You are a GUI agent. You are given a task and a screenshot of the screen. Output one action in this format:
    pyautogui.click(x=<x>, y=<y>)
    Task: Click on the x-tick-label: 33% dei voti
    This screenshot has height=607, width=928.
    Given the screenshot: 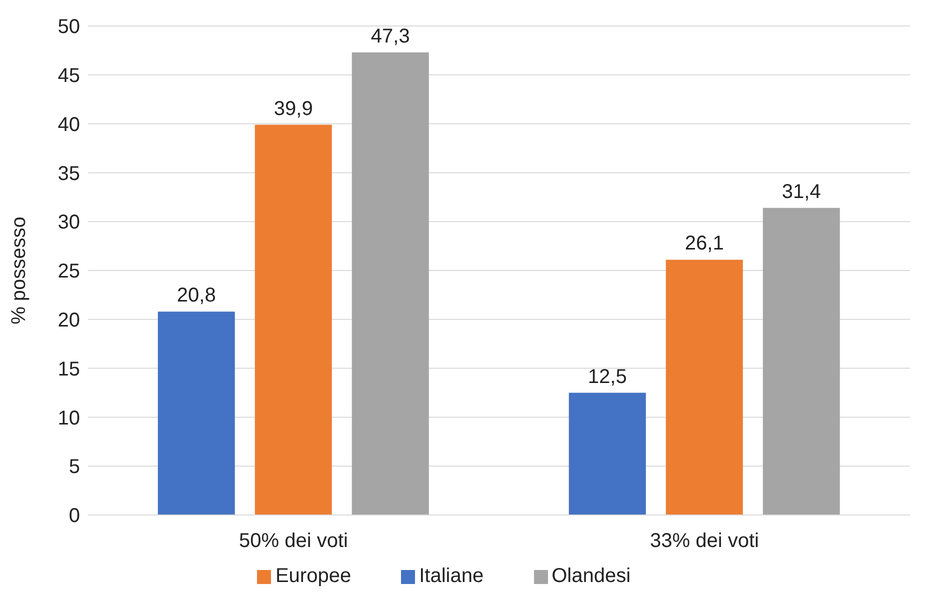 What is the action you would take?
    pyautogui.click(x=704, y=541)
    